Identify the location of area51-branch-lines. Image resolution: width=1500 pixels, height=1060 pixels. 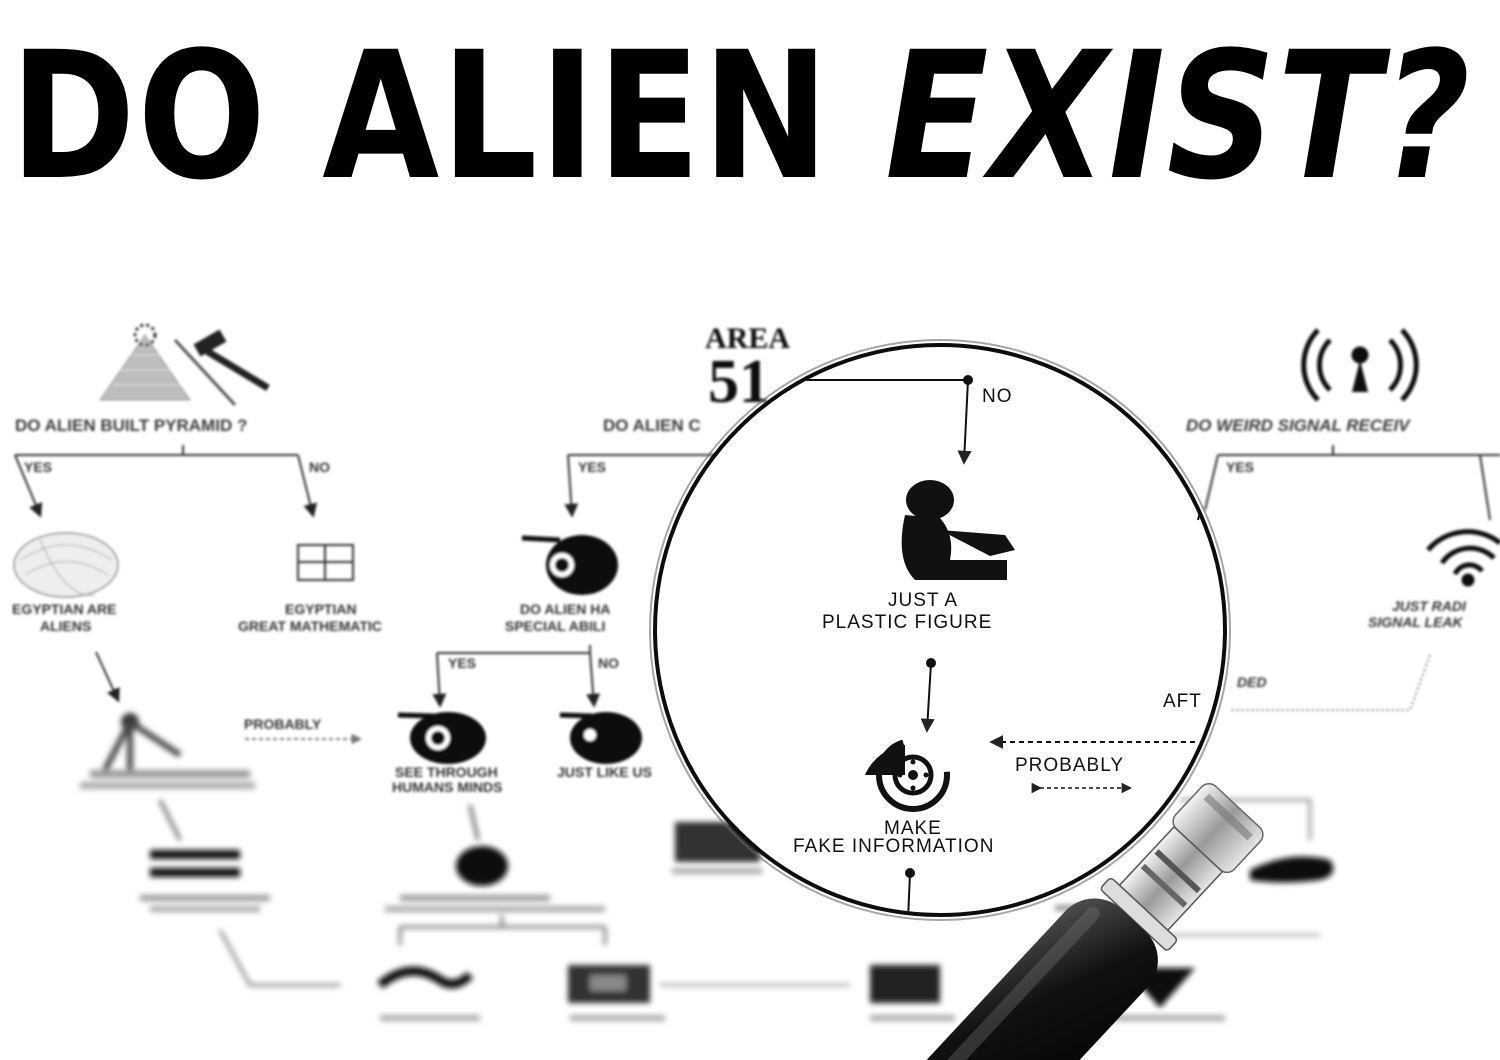
(642, 486).